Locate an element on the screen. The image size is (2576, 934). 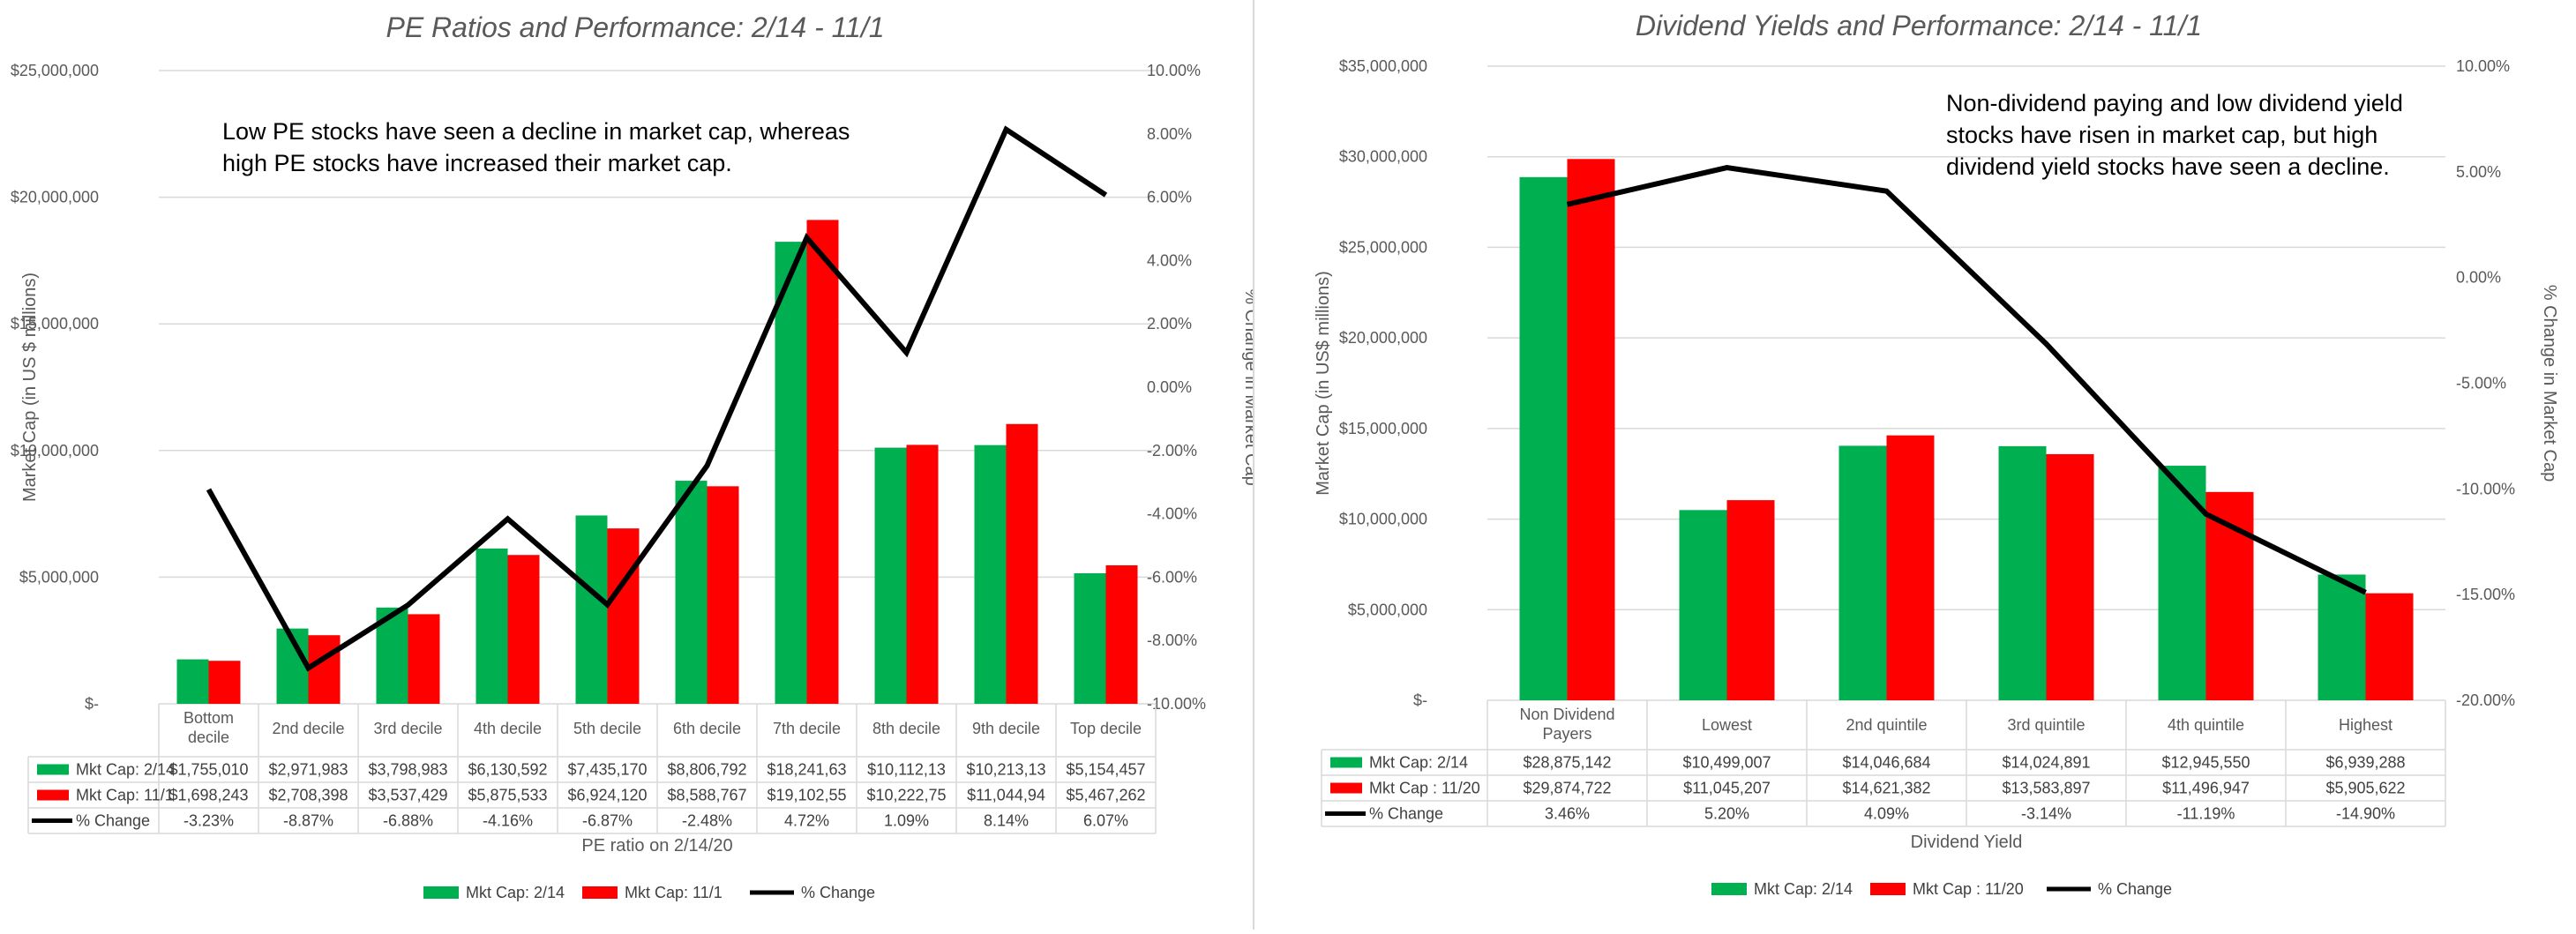
data-label: -2.48% is located at coordinates (707, 821).